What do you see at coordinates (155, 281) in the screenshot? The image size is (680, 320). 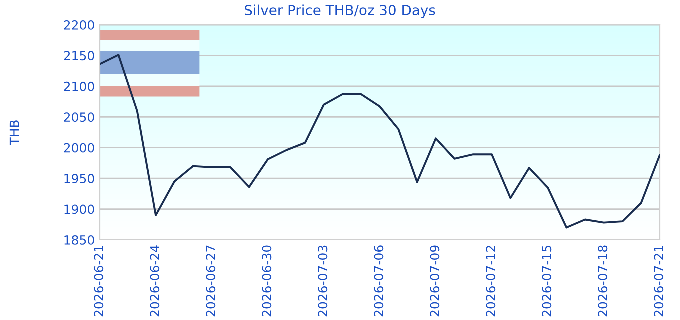 I see `x-tick-label: 2026-06-24` at bounding box center [155, 281].